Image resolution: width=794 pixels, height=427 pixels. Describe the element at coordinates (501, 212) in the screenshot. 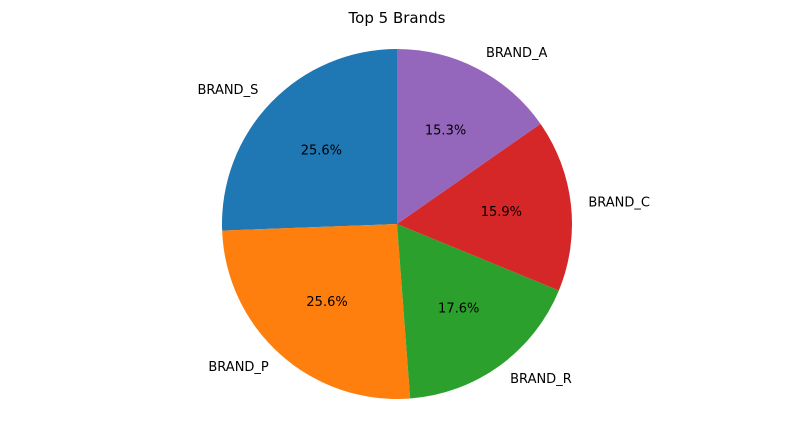

I see `slice-percent-label: 15.9%` at that location.